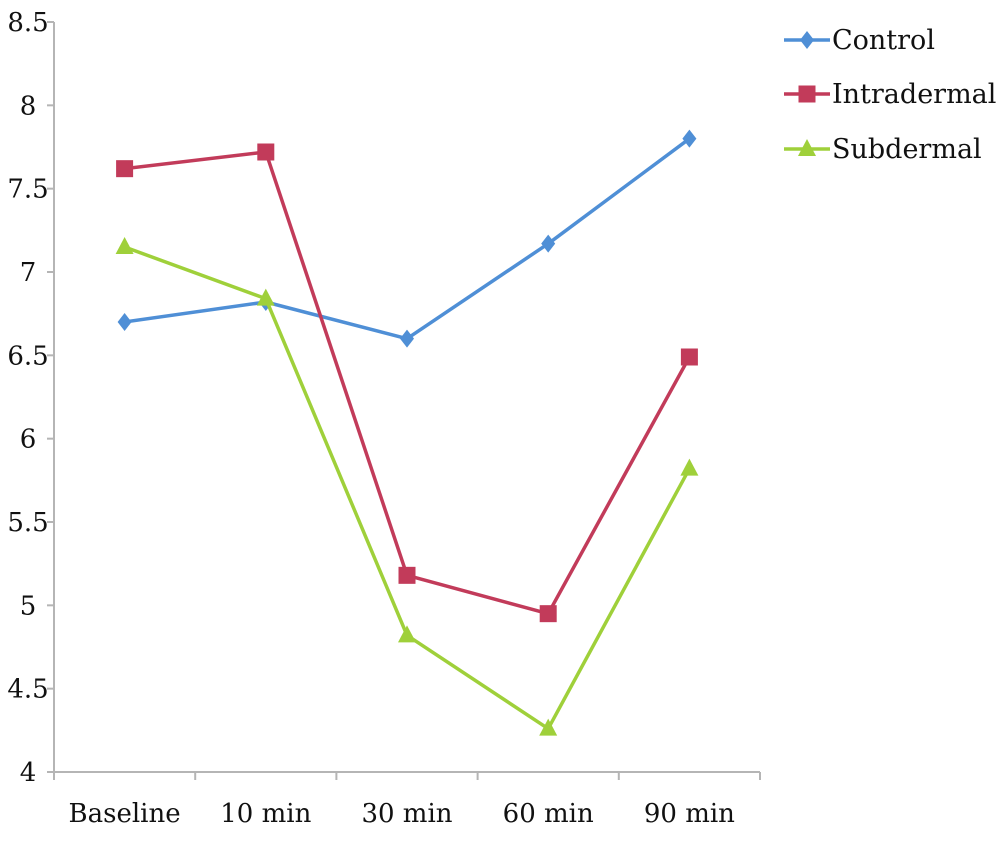 The height and width of the screenshot is (845, 1000). What do you see at coordinates (914, 94) in the screenshot?
I see `legend-label: Intradermal` at bounding box center [914, 94].